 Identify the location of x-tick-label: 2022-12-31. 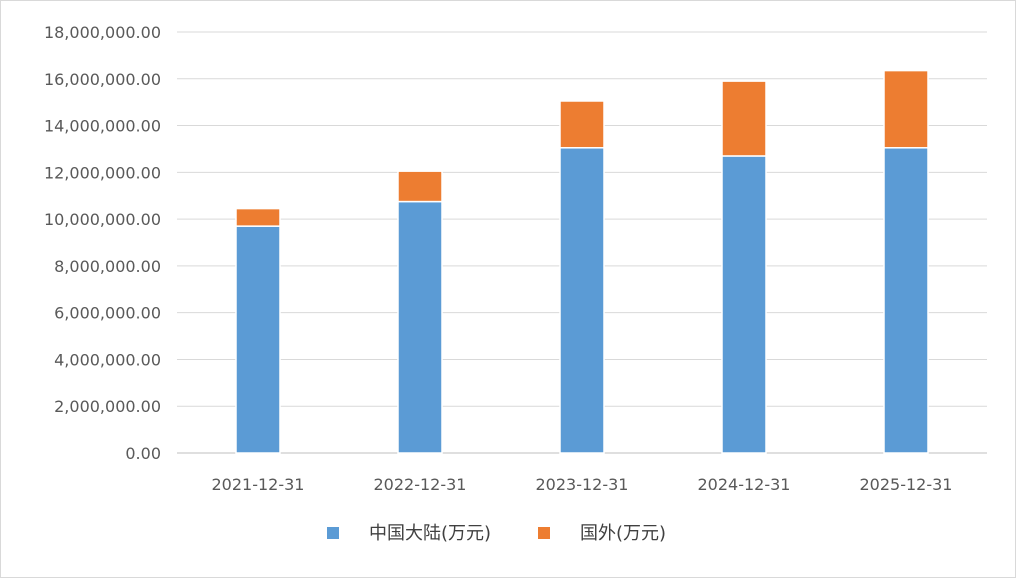
(420, 484).